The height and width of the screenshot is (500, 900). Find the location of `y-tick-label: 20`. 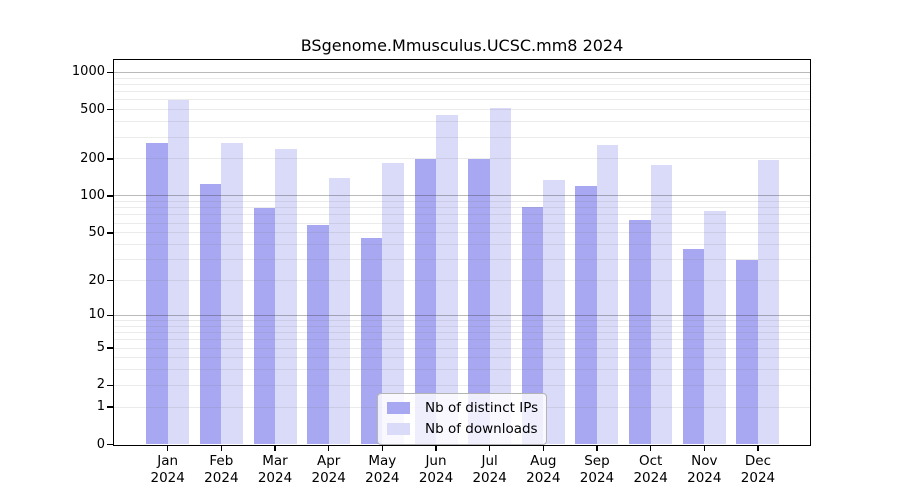

y-tick-label: 20 is located at coordinates (96, 280).